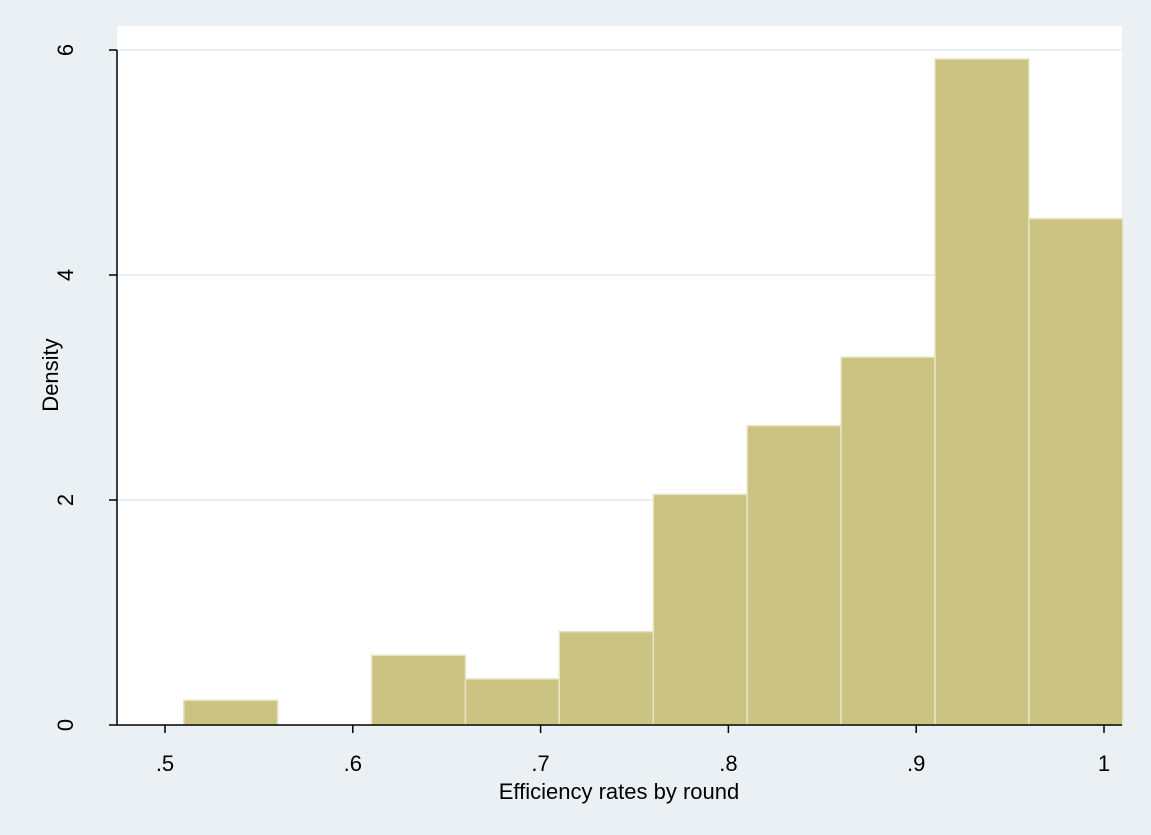 Image resolution: width=1151 pixels, height=835 pixels. I want to click on y-tick-label-1: 2, so click(65, 500).